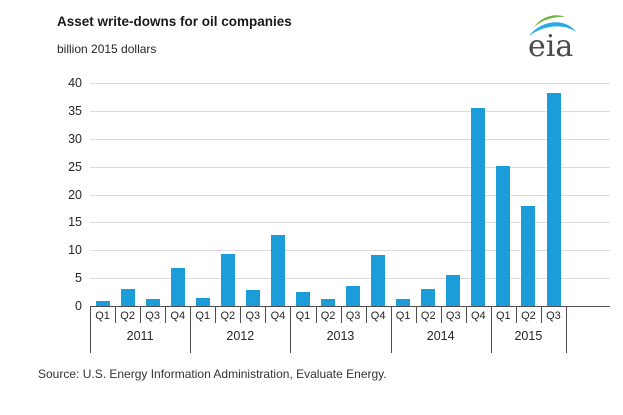 The width and height of the screenshot is (623, 415). What do you see at coordinates (378, 316) in the screenshot?
I see `quarter-label-2013-Q4: Q4` at bounding box center [378, 316].